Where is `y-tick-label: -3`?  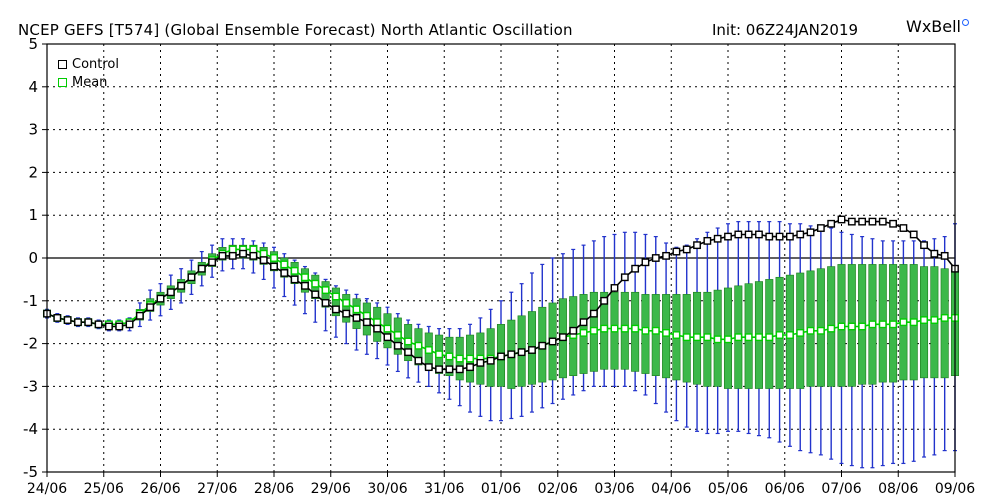 y-tick-label: -3 is located at coordinates (30, 386).